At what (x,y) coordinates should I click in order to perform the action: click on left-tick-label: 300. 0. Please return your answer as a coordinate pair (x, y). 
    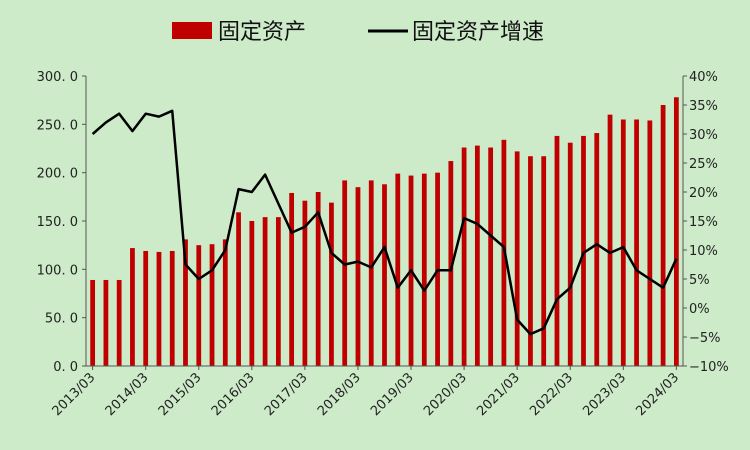
    Looking at the image, I should click on (57, 77).